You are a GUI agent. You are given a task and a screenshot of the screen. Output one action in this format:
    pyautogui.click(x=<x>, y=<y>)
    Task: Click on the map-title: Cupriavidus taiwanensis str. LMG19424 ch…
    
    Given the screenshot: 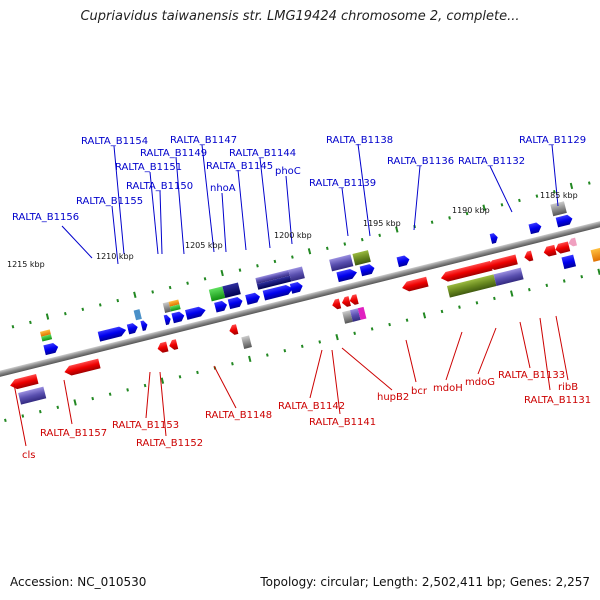 What is the action you would take?
    pyautogui.click(x=300, y=16)
    